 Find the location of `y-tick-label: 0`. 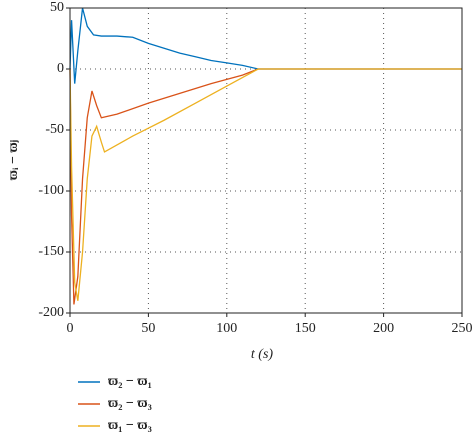

y-tick-label: 0 is located at coordinates (60, 68).